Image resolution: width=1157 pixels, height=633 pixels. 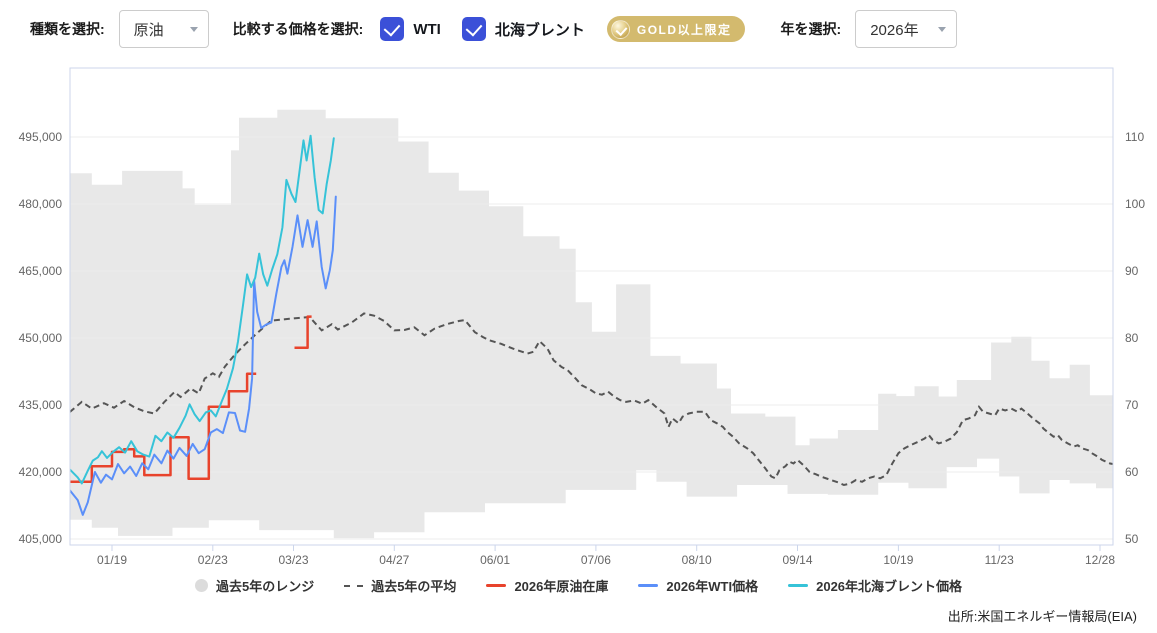 I want to click on legend-item-wti: 2026年WTI価格, so click(x=698, y=585).